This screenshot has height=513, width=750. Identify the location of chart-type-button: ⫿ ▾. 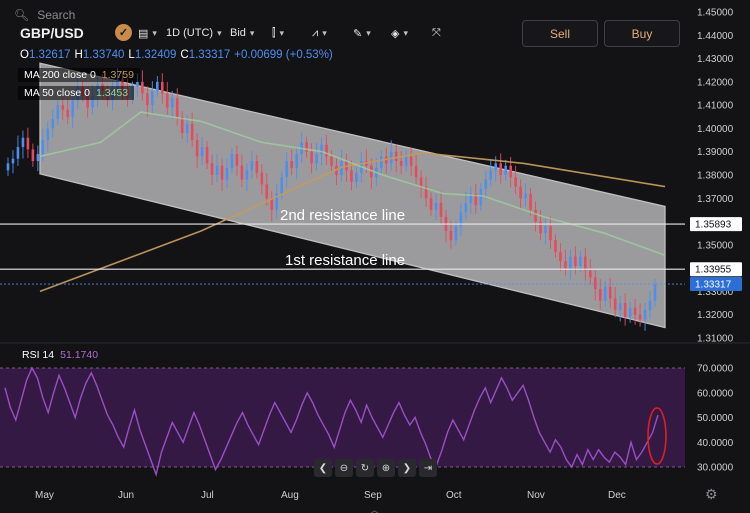
(278, 33).